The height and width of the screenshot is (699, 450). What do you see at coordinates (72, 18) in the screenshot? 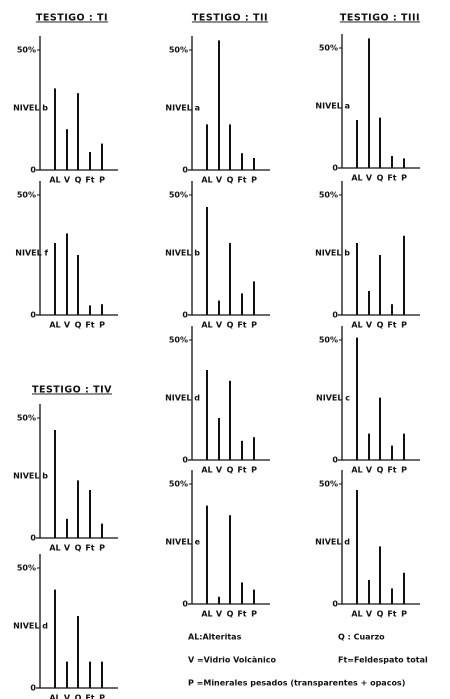
I see `core-header: TESTIGO : TI` at bounding box center [72, 18].